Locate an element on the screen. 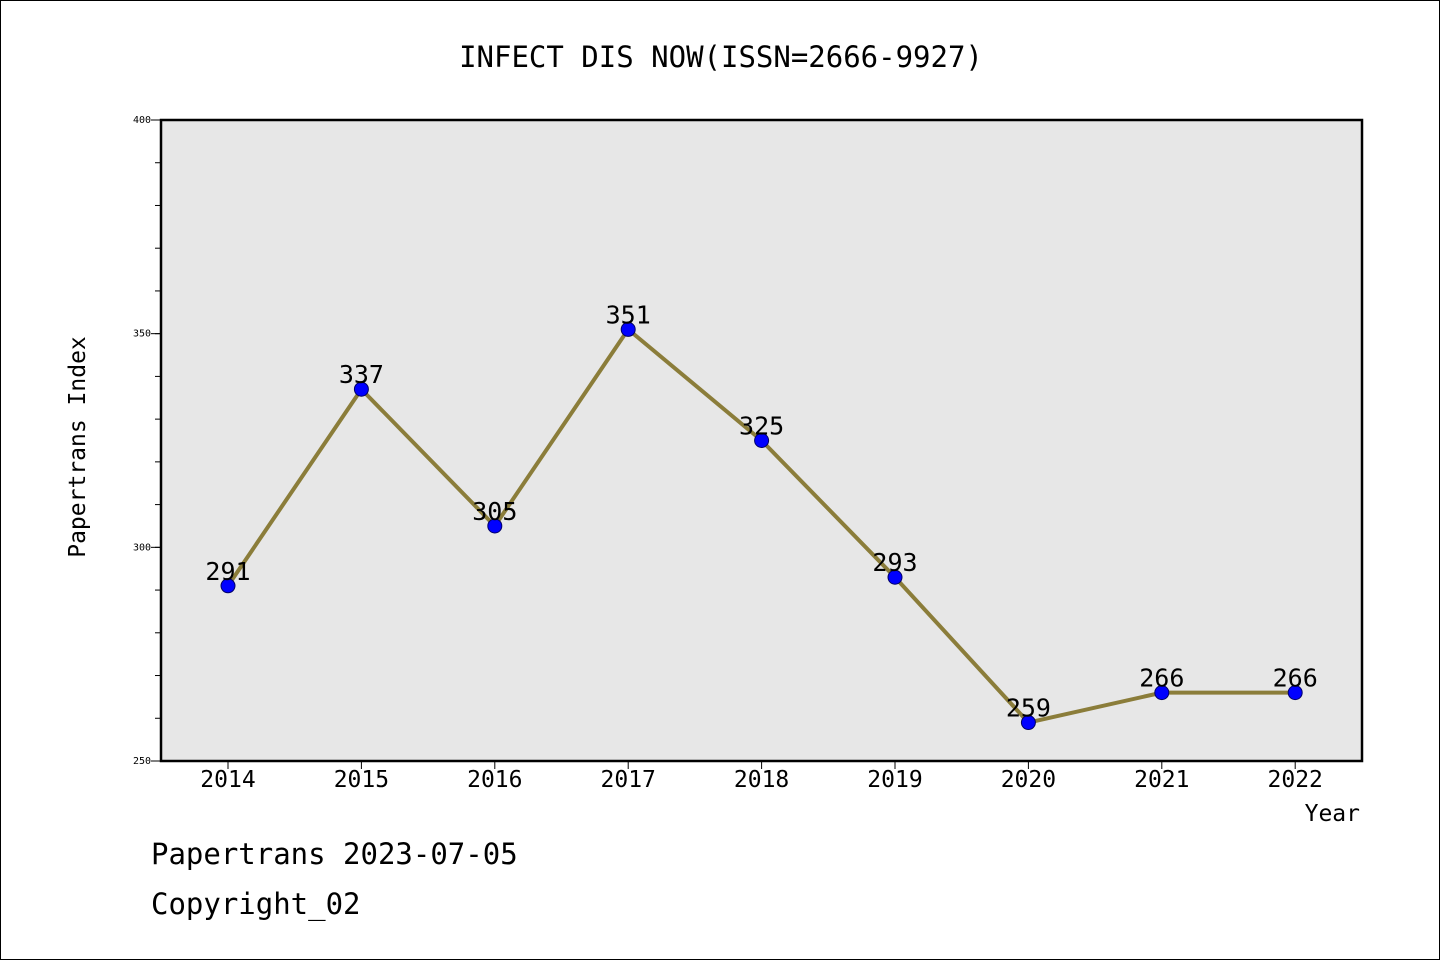 The image size is (1440, 960). y-tick-label: 350 is located at coordinates (142, 334).